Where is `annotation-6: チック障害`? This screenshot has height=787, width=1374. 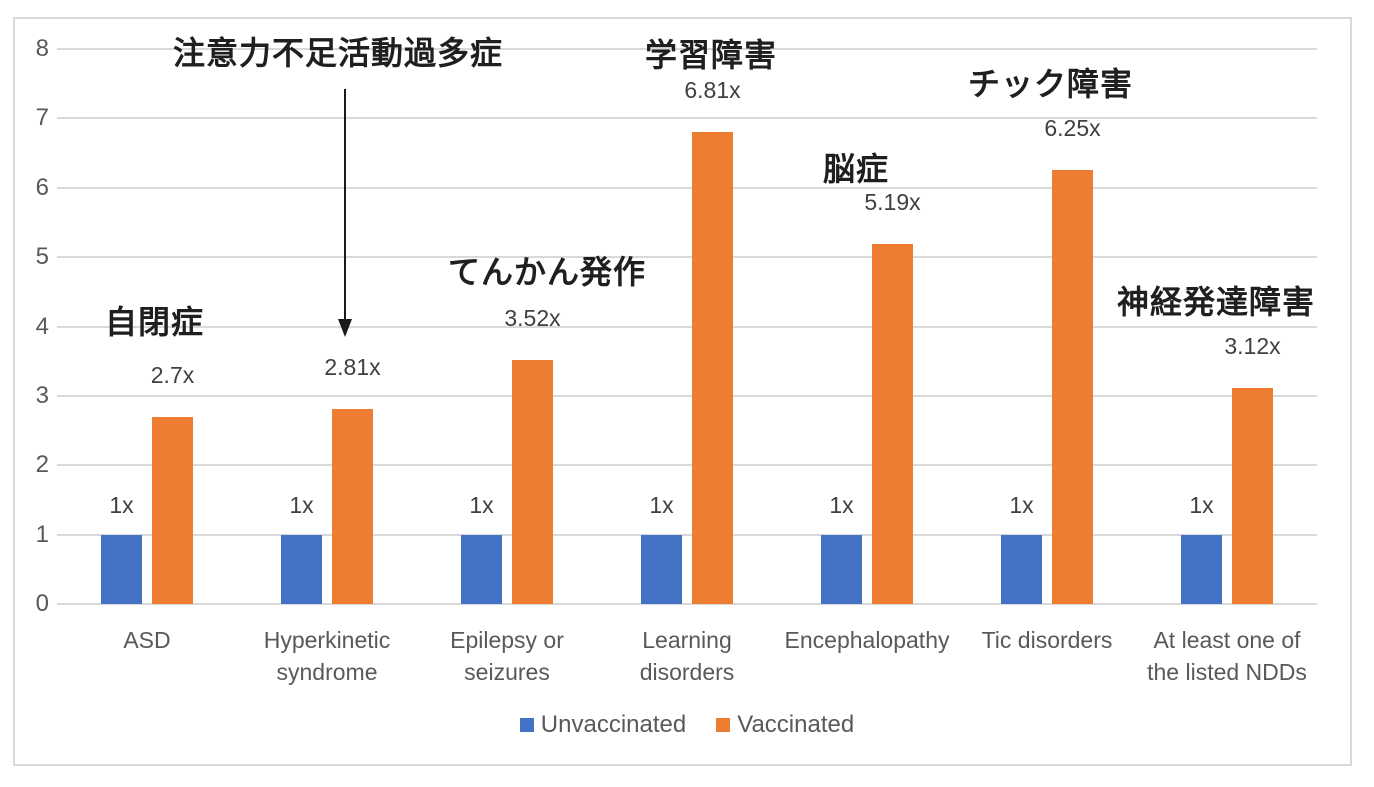 annotation-6: チック障害 is located at coordinates (1051, 84).